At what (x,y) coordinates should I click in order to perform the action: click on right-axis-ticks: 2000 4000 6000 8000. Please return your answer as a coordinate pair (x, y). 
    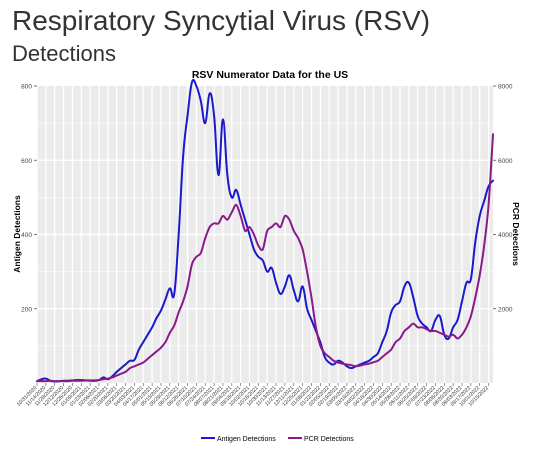
    Looking at the image, I should click on (503, 198).